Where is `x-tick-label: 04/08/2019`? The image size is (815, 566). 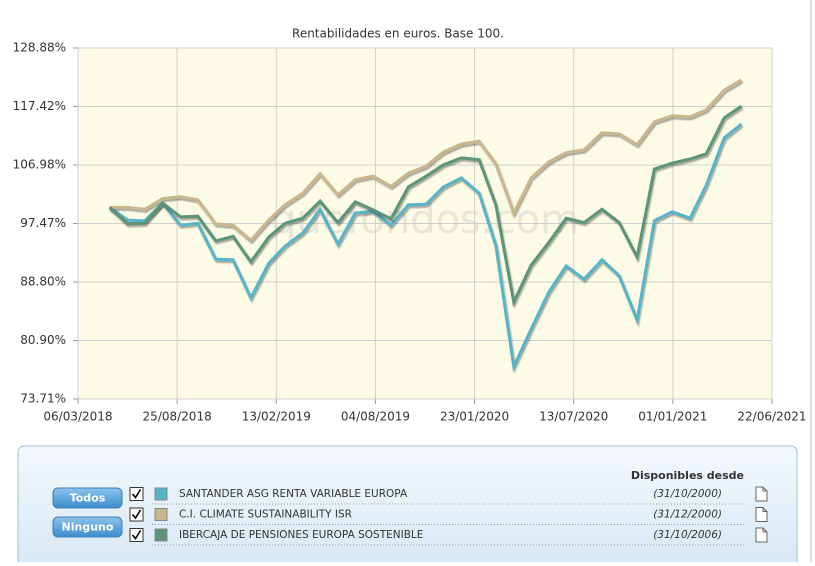
x-tick-label: 04/08/2019 is located at coordinates (375, 417).